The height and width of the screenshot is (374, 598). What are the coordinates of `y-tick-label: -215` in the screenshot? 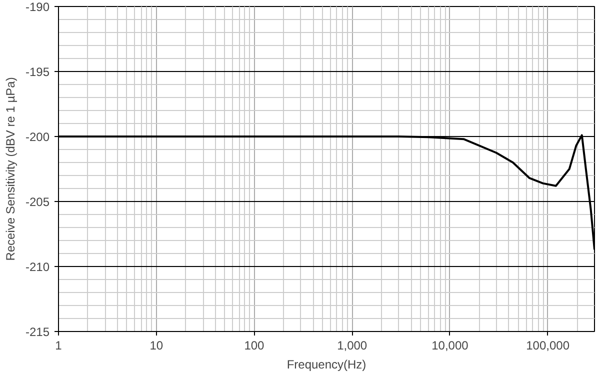 It's located at (37, 332).